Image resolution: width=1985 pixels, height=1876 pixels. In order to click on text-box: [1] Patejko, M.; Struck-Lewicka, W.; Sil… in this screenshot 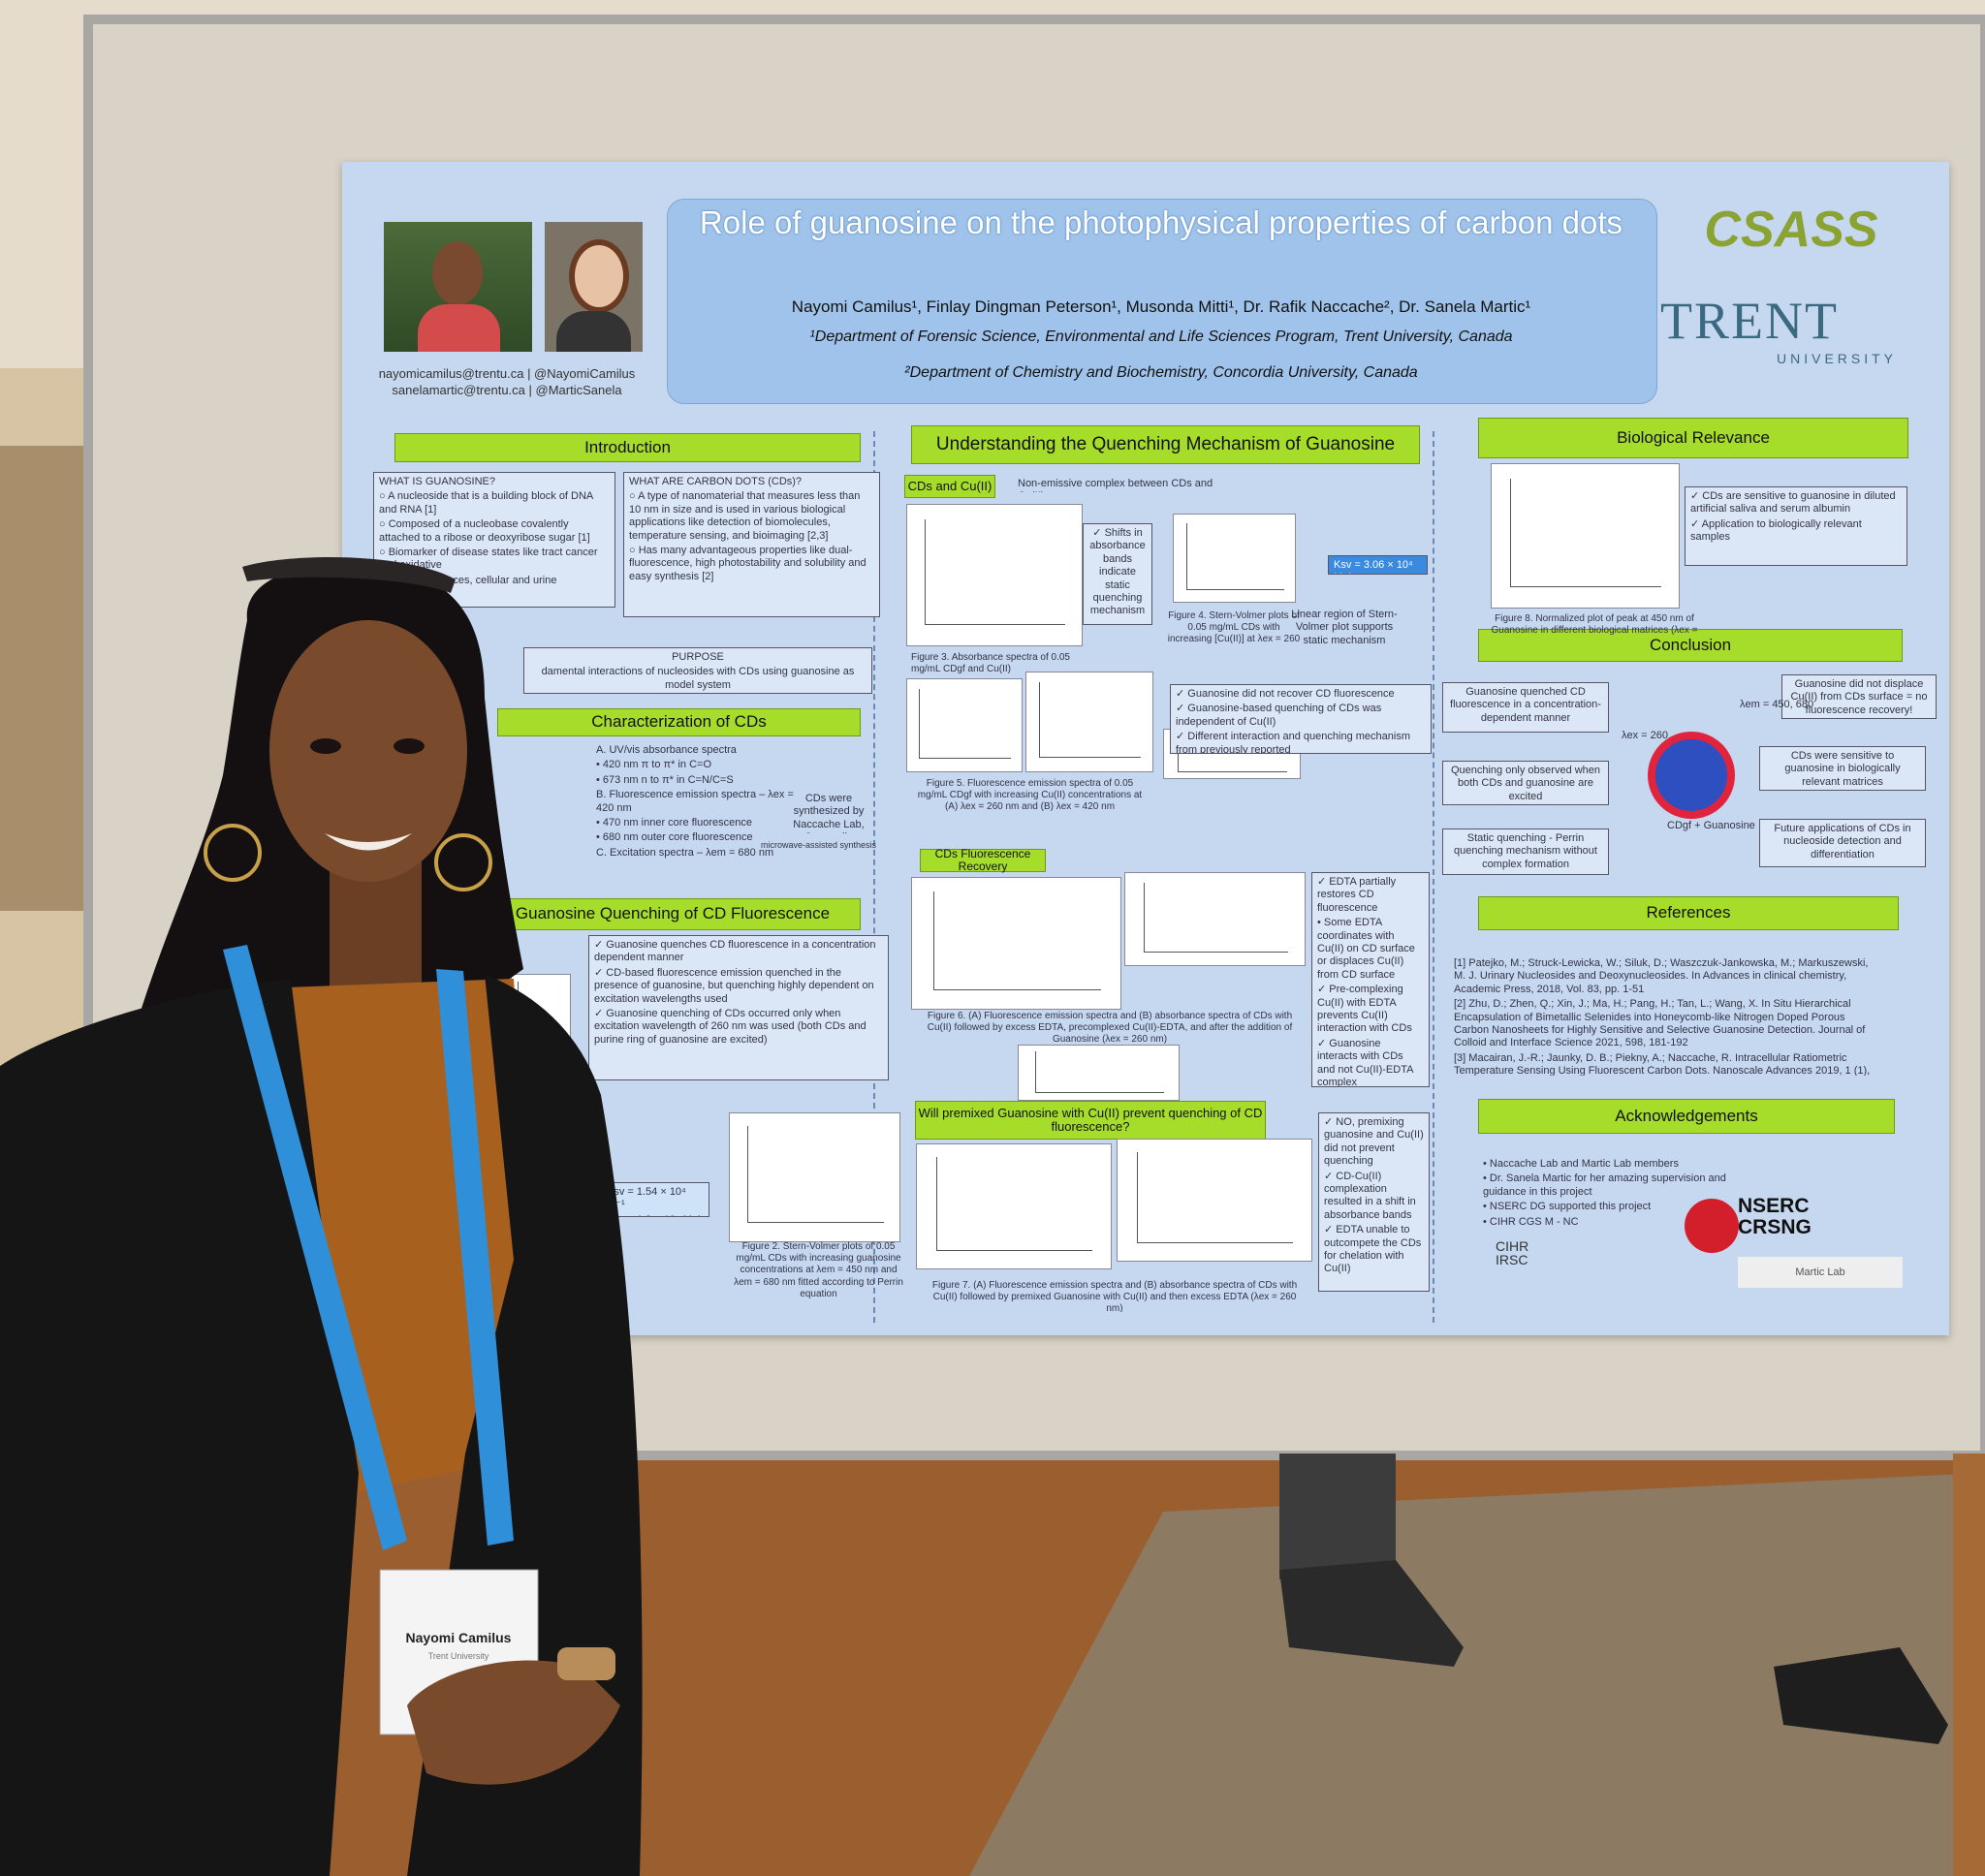, I will do `click(1662, 1015)`.